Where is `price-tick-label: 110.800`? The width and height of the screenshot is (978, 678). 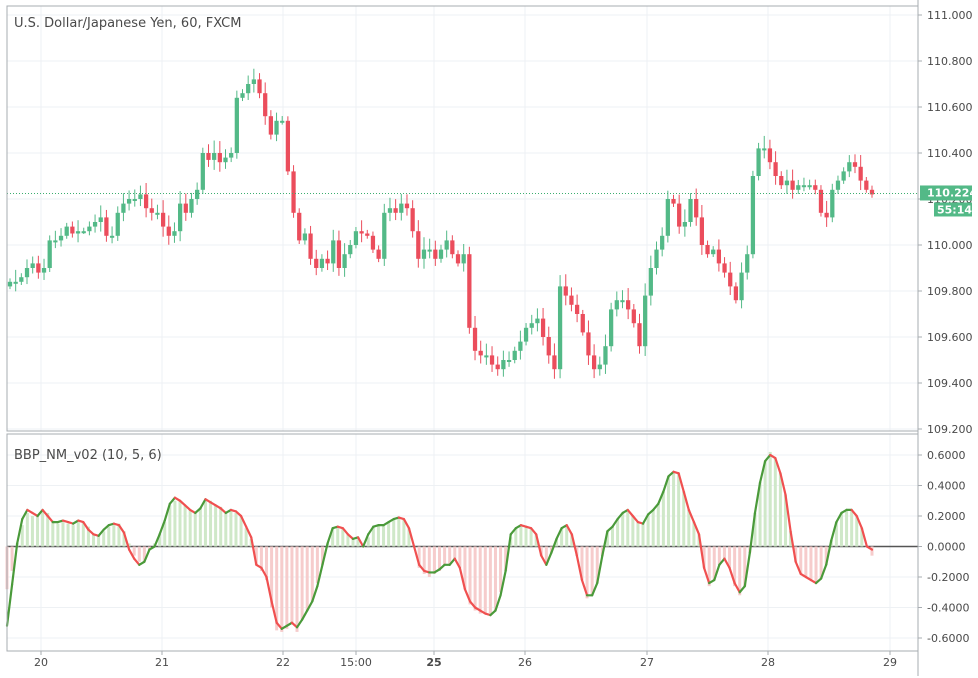 price-tick-label: 110.800 is located at coordinates (950, 61).